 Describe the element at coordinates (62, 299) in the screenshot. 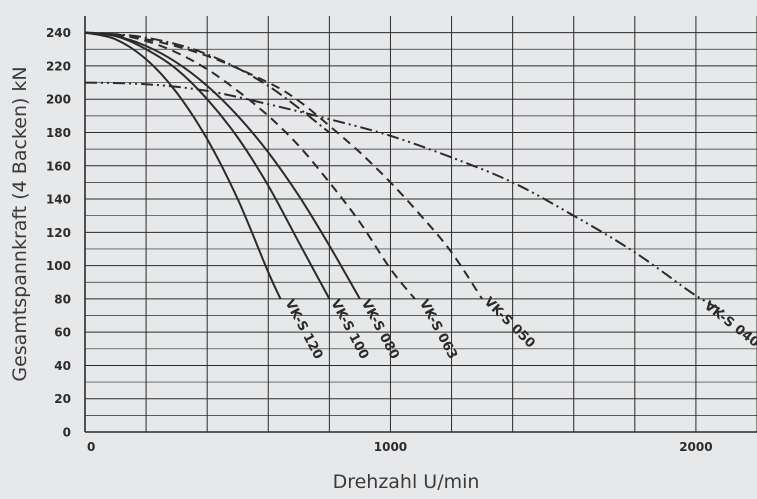

I see `y-tick-label: 80` at that location.